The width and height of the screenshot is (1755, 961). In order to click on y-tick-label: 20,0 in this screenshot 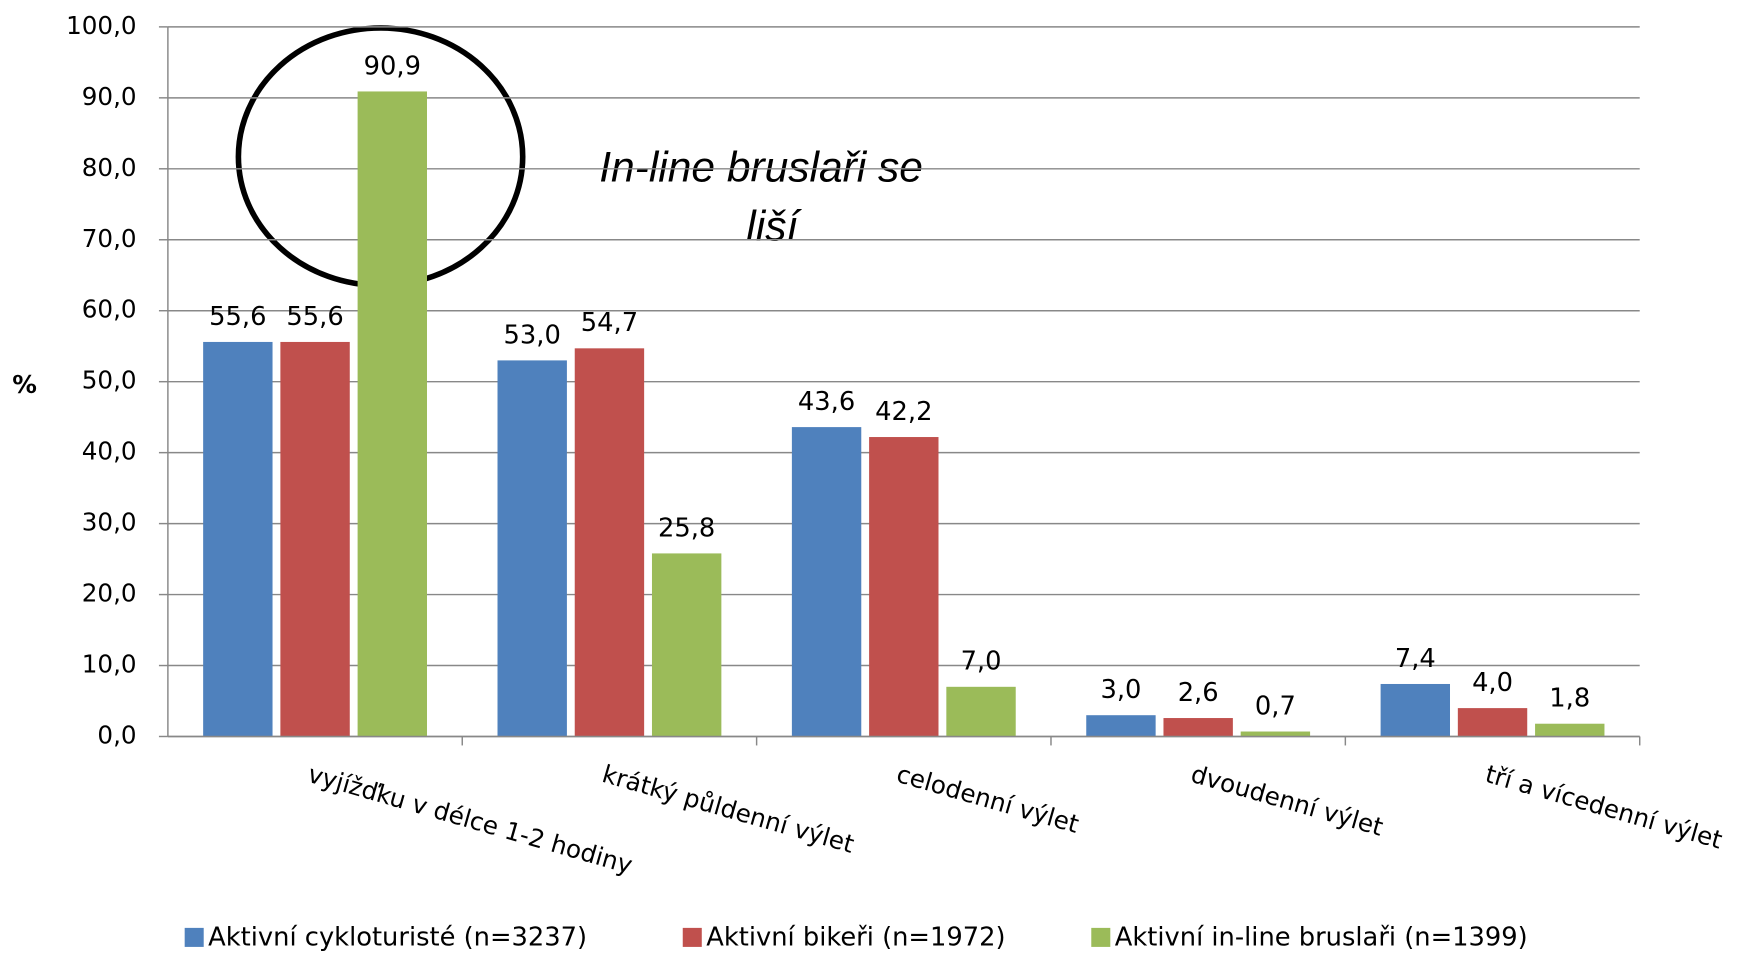, I will do `click(109, 593)`.